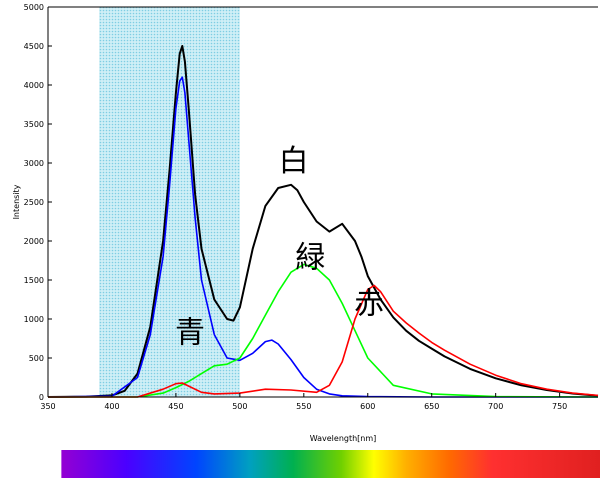 The width and height of the screenshot is (600, 490). What do you see at coordinates (34, 46) in the screenshot?
I see `y-tick-label: 4500` at bounding box center [34, 46].